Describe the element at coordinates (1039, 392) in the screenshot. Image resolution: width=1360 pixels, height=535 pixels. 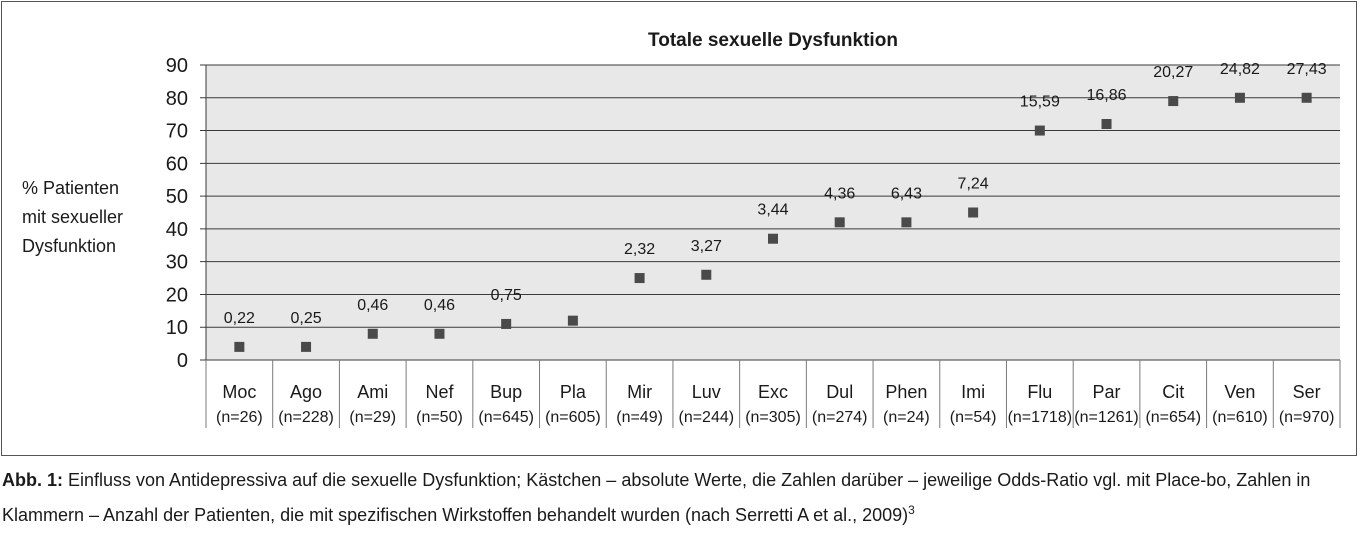
I see `x-tick-label-flu: Flu` at that location.